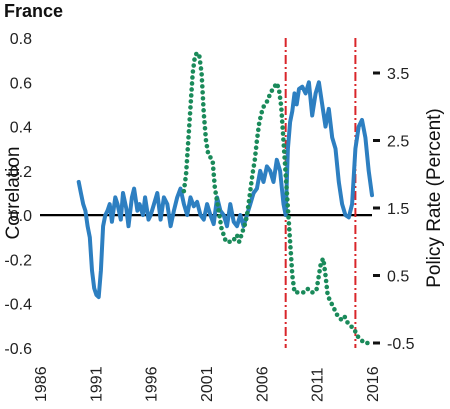 The width and height of the screenshot is (450, 409). What do you see at coordinates (21, 39) in the screenshot?
I see `y-left-tick-label: 0.8` at bounding box center [21, 39].